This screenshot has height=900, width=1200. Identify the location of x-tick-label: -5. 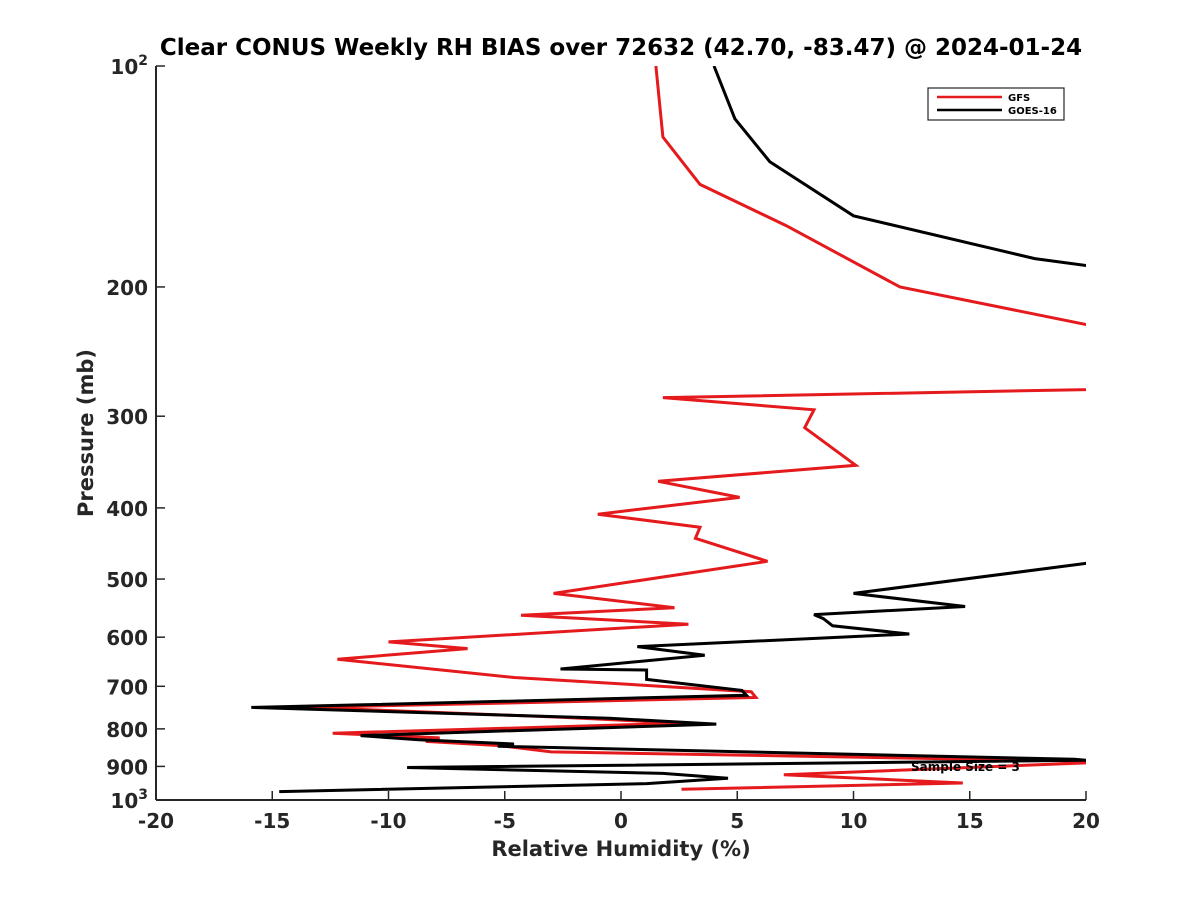
(505, 821).